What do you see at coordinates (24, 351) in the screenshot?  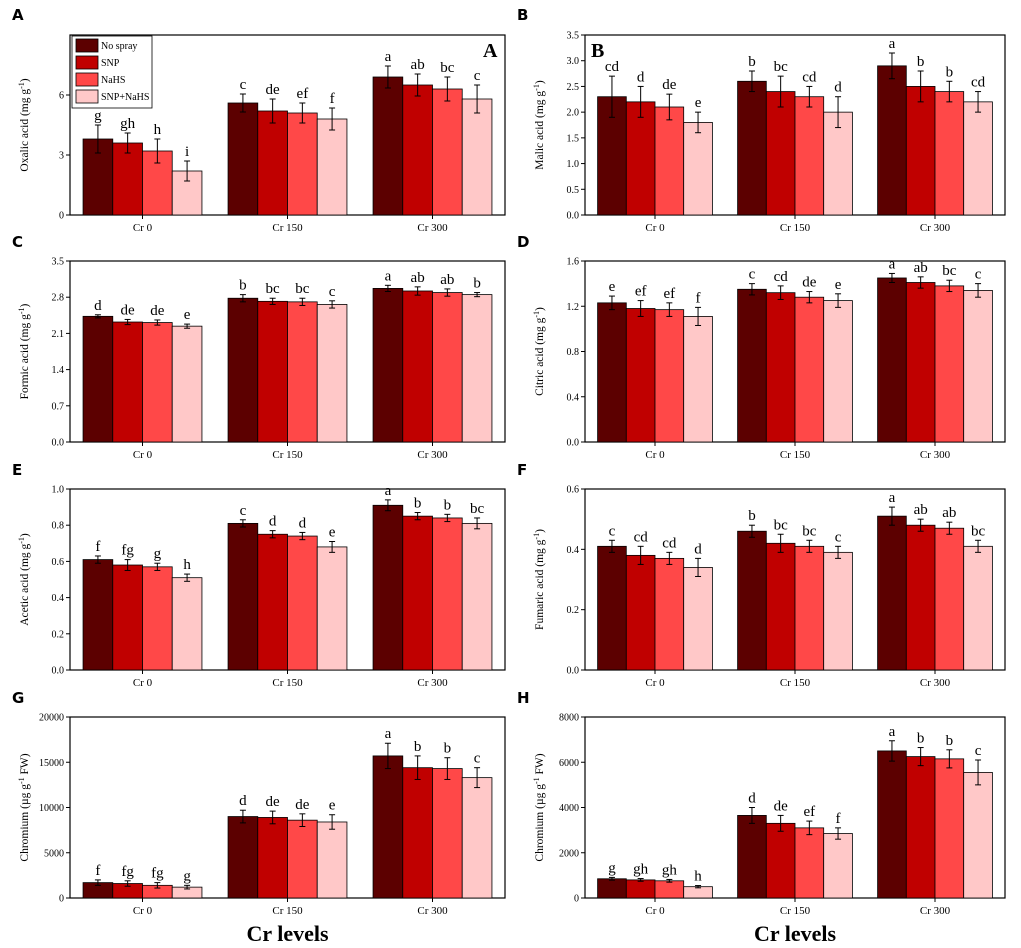 I see `y-axis-label: Formic acid (mg g-1)` at bounding box center [24, 351].